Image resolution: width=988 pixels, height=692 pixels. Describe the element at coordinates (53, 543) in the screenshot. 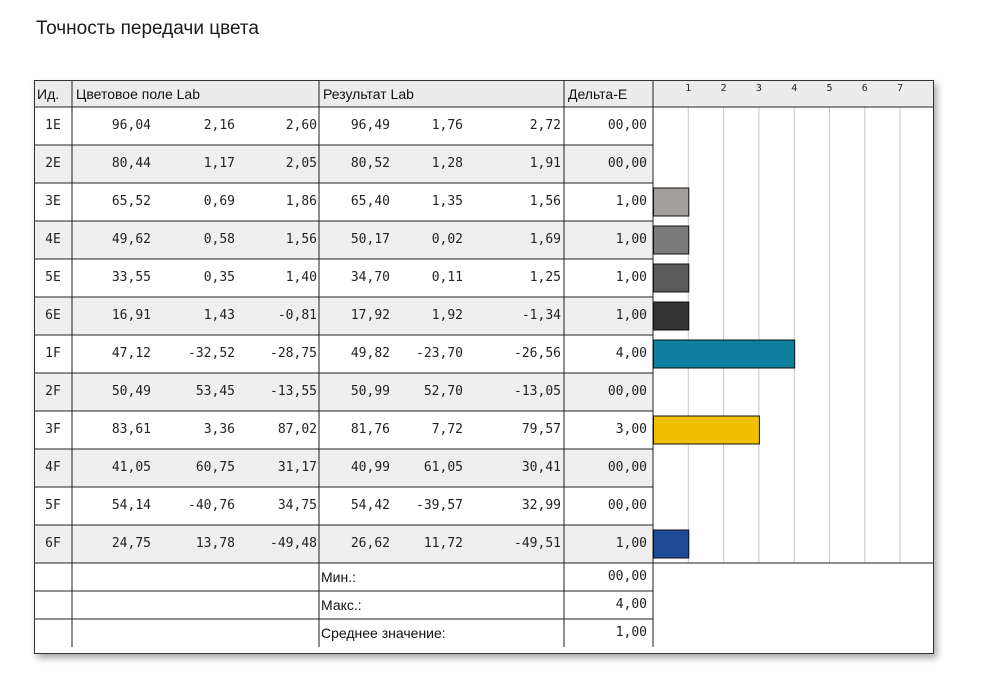

I see `row-id: 6F` at that location.